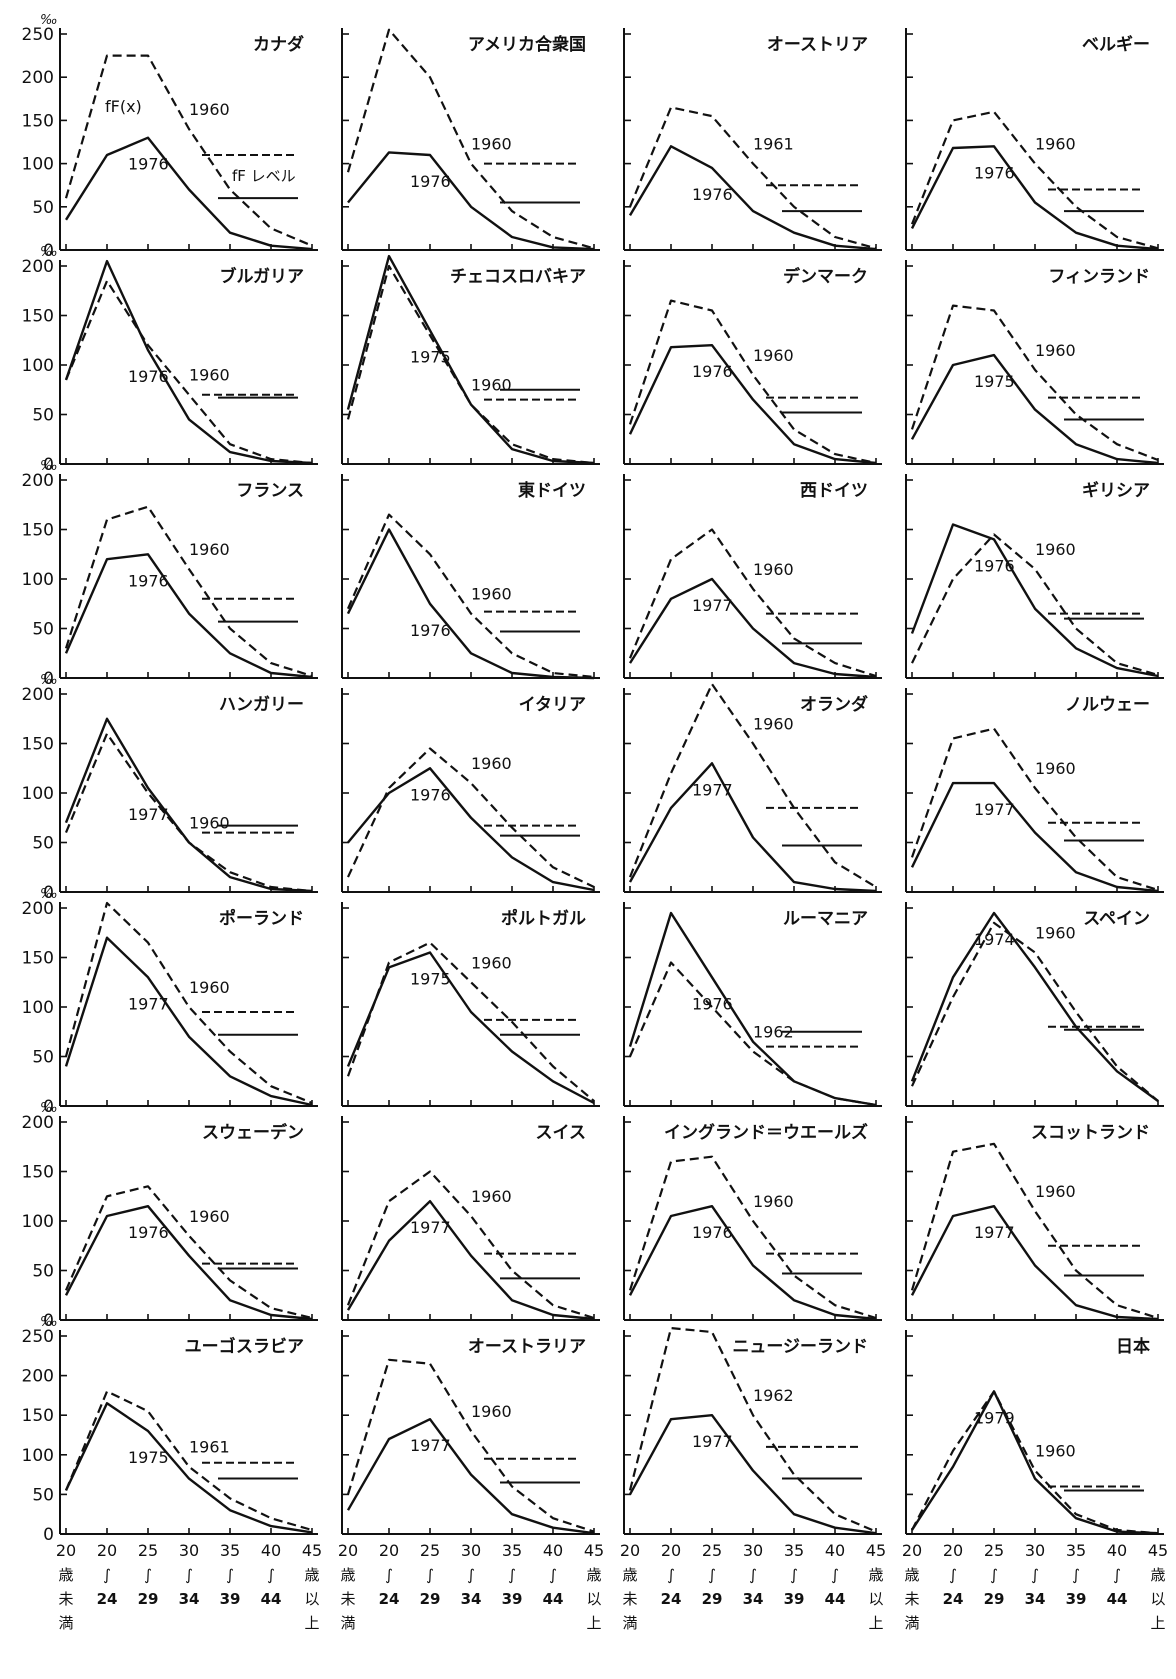  Describe the element at coordinates (1116, 491) in the screenshot. I see `panel-title: ギリシア` at that location.